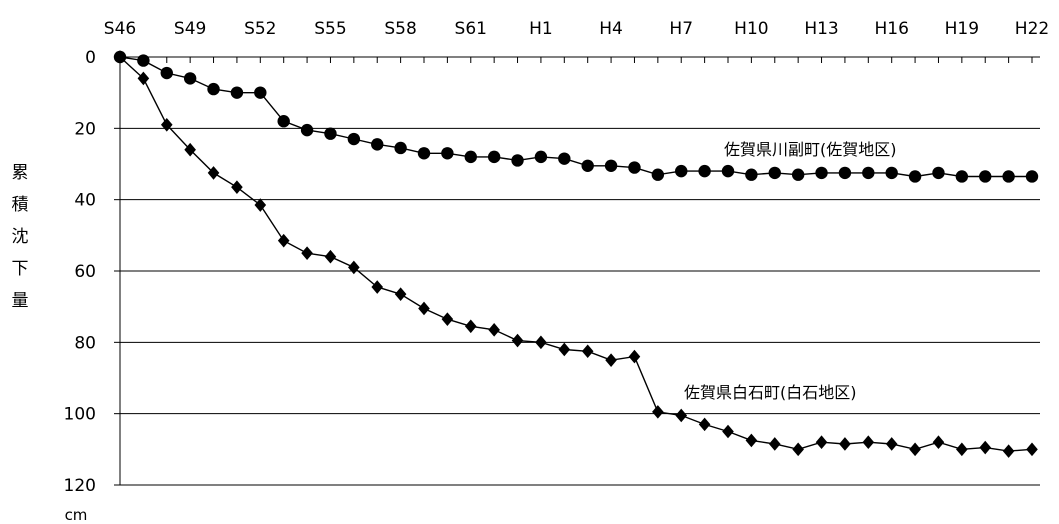 The image size is (1059, 524). What do you see at coordinates (90, 58) in the screenshot?
I see `y-tick-label: 0` at bounding box center [90, 58].